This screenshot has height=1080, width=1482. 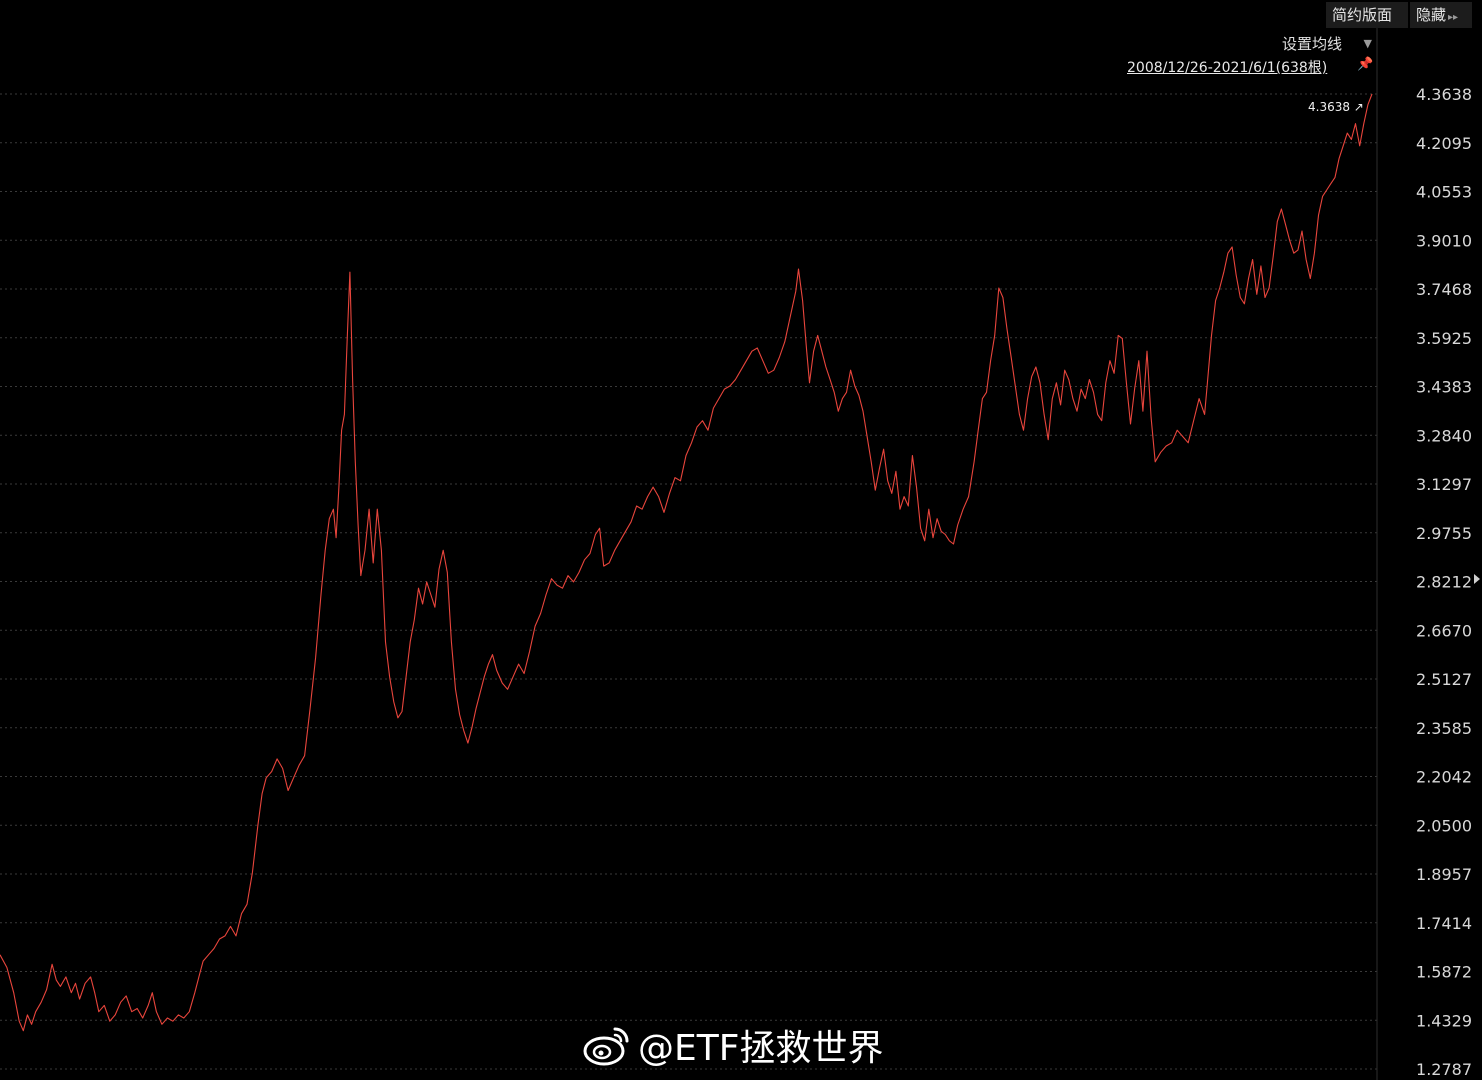 I want to click on y-tick-label: 1.7414, so click(x=1444, y=923).